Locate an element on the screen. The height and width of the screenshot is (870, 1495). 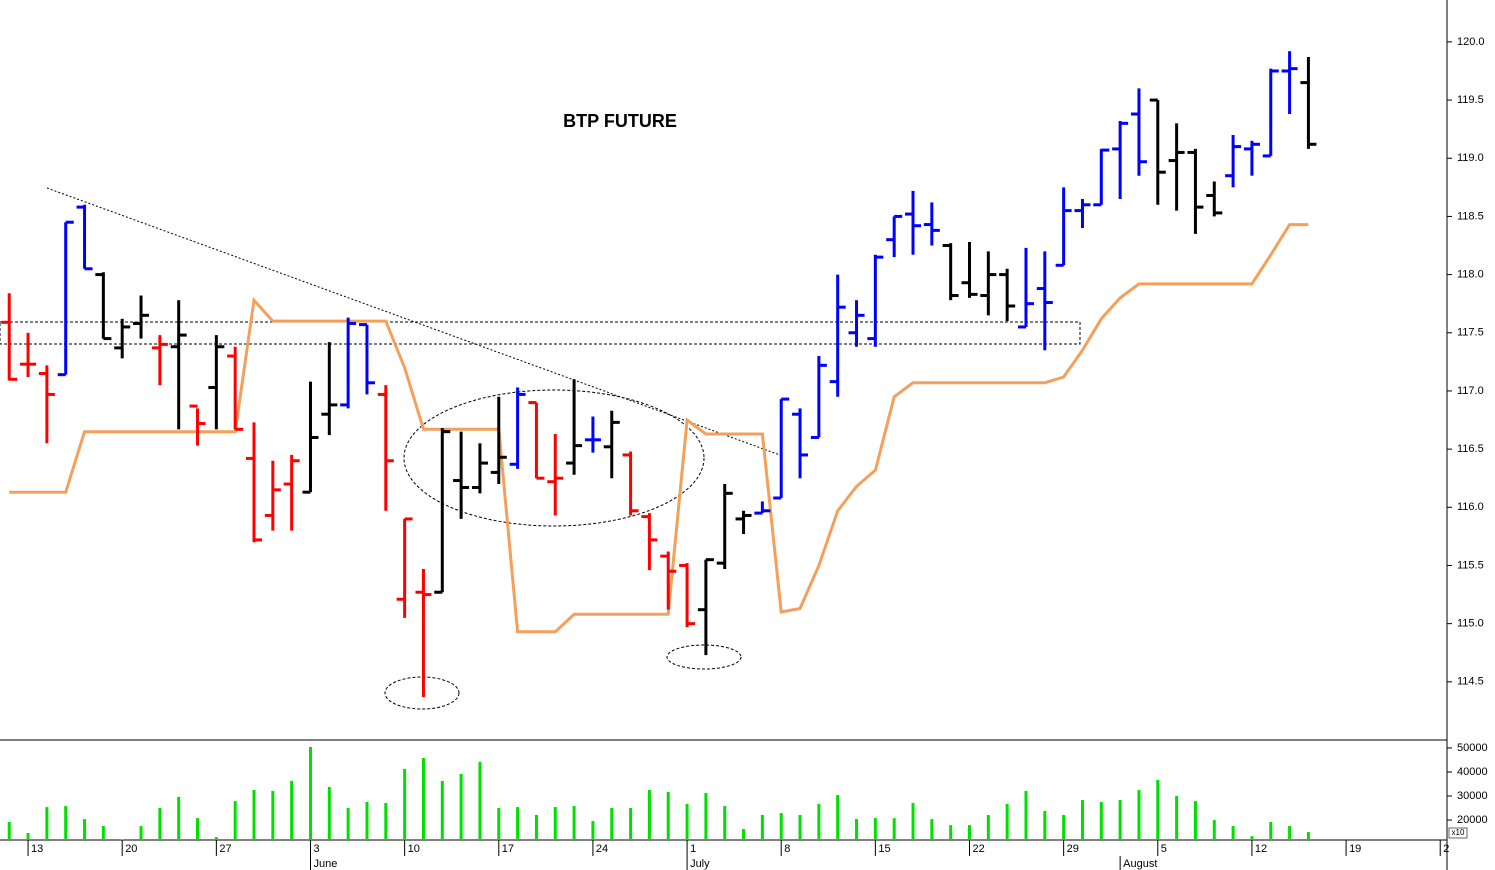
y-tick-label: 20000 is located at coordinates (1472, 820).